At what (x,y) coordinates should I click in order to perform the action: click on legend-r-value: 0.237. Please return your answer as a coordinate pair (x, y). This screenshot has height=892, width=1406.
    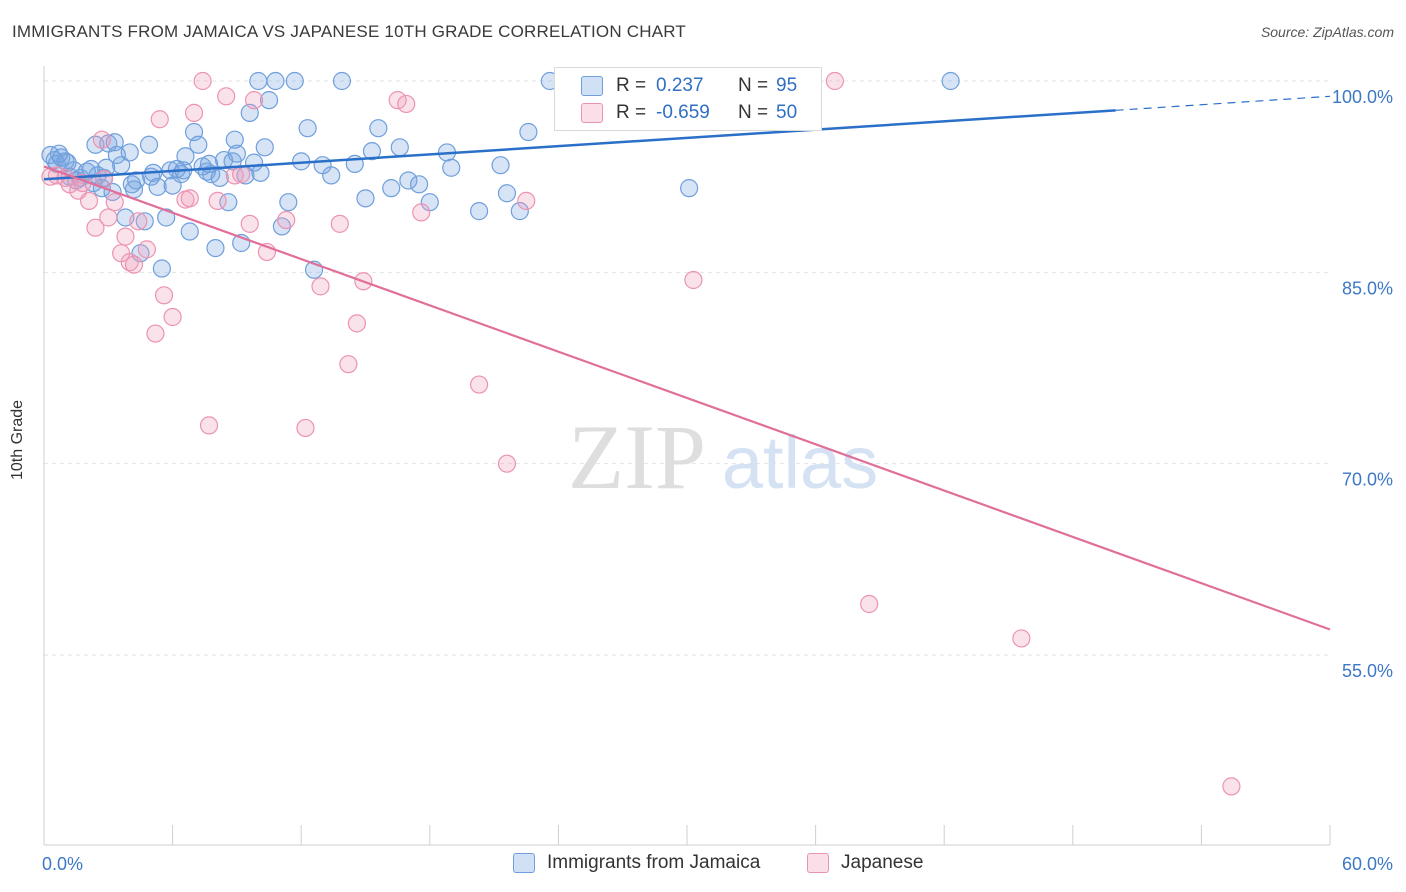
    Looking at the image, I should click on (680, 85).